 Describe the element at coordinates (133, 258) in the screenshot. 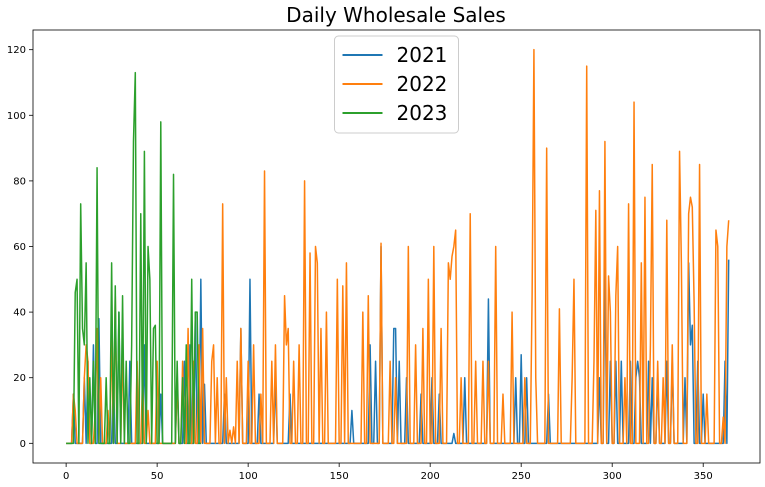

I see `line-series` at that location.